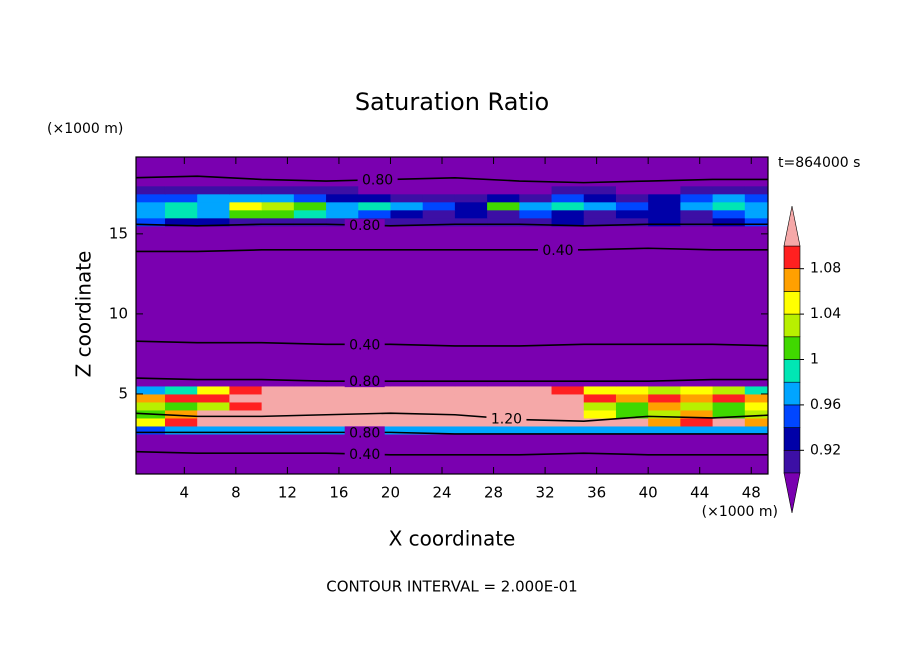  Describe the element at coordinates (390, 493) in the screenshot. I see `x-tick-label: 20` at that location.